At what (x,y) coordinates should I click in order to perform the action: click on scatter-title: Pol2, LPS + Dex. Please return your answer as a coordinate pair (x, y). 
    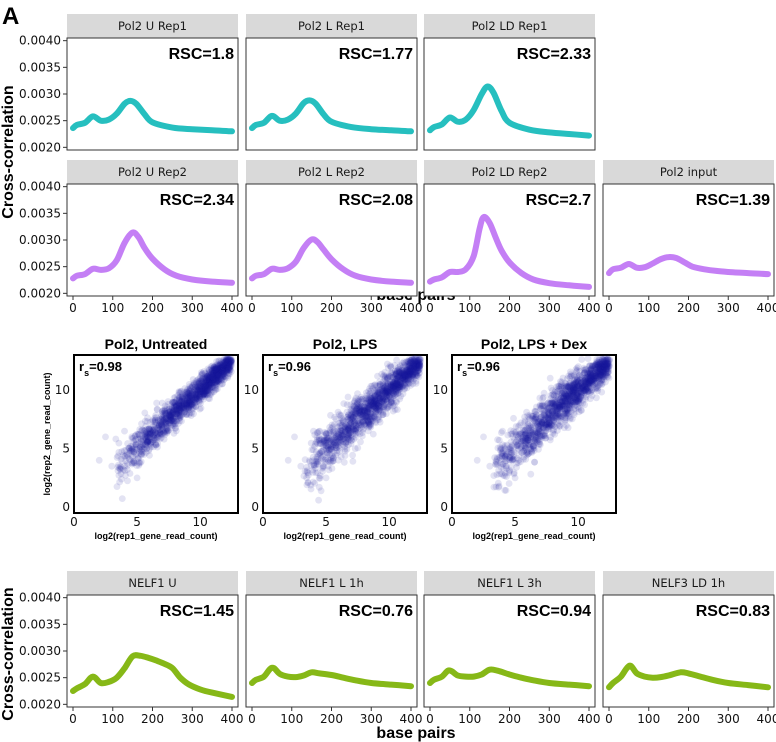
    Looking at the image, I should click on (534, 344).